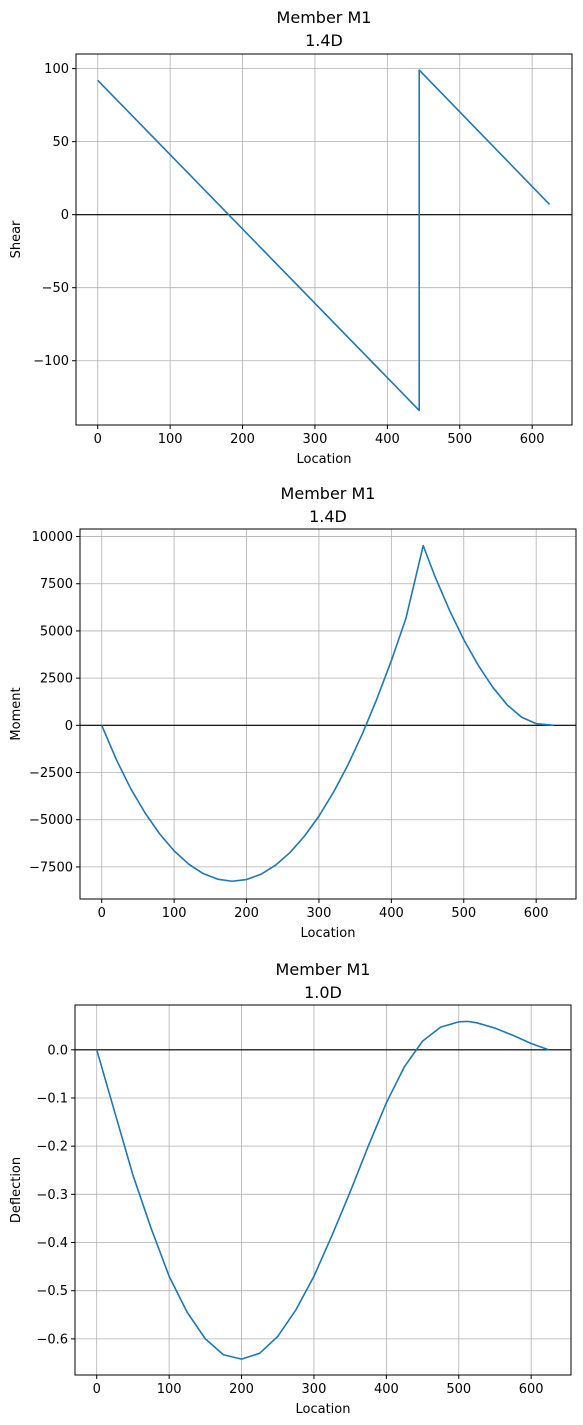  I want to click on y-tick-label: 50, so click(60, 142).